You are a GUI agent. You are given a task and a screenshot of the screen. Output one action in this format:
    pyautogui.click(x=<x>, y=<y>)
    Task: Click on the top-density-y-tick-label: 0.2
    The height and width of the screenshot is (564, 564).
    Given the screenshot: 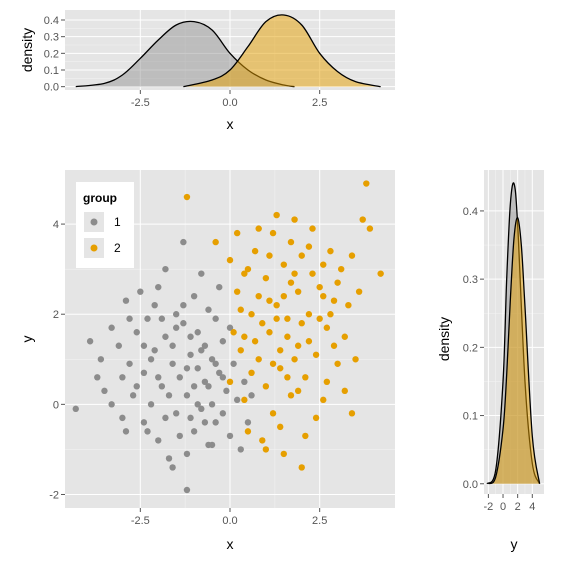 What is the action you would take?
    pyautogui.click(x=51, y=54)
    